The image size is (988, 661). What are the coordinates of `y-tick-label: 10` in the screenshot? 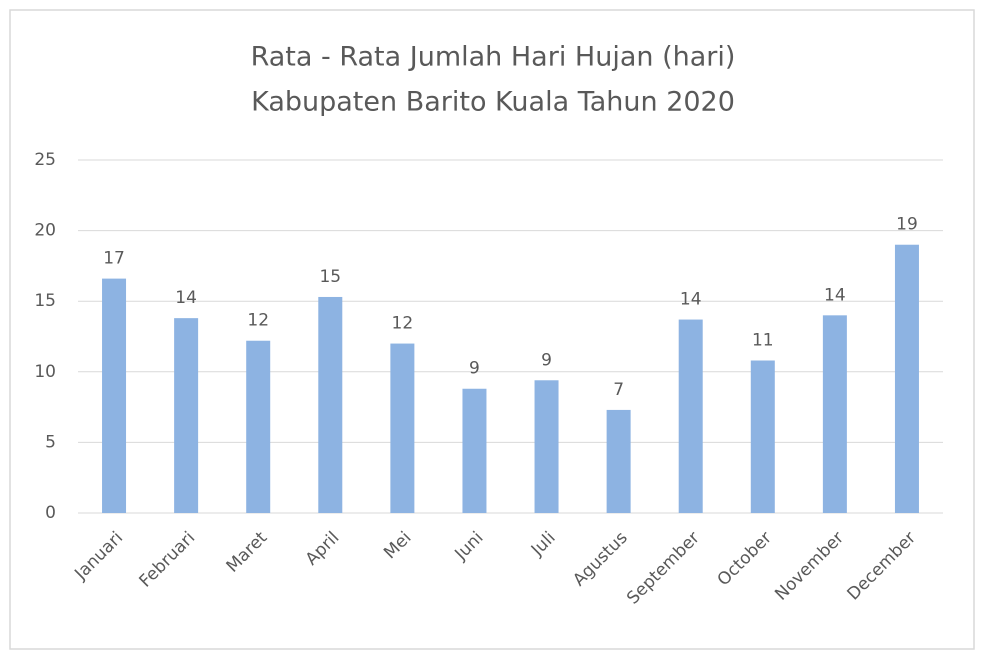 It's located at (45, 372).